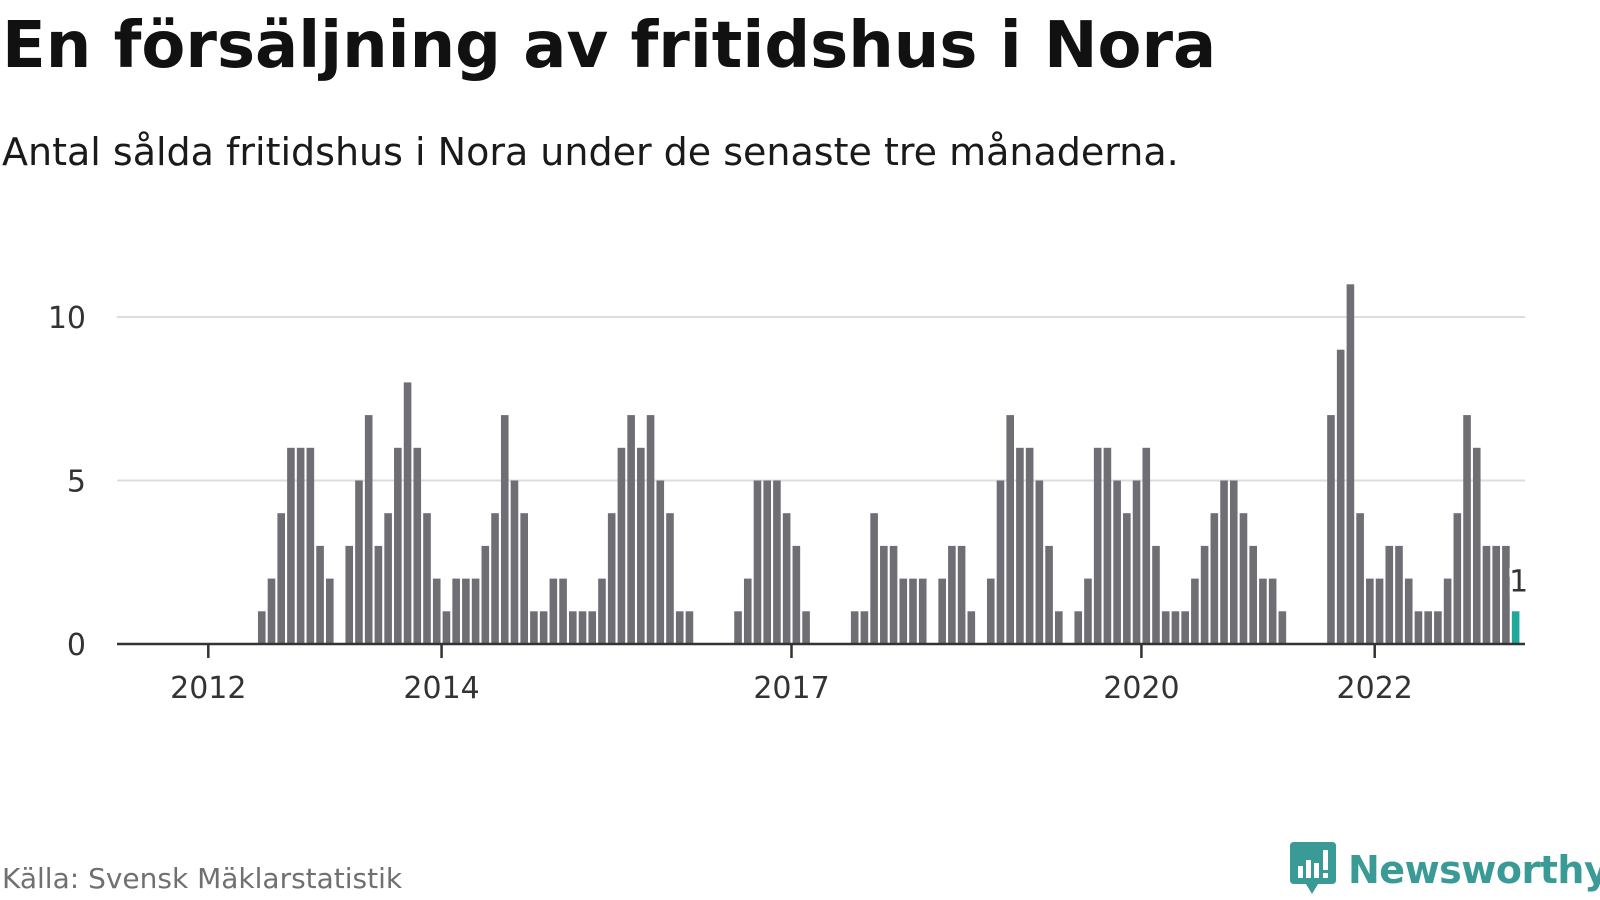 This screenshot has width=1600, height=900. Describe the element at coordinates (609, 46) in the screenshot. I see `chart-title: En försäljning av fritidshus i Nora` at that location.